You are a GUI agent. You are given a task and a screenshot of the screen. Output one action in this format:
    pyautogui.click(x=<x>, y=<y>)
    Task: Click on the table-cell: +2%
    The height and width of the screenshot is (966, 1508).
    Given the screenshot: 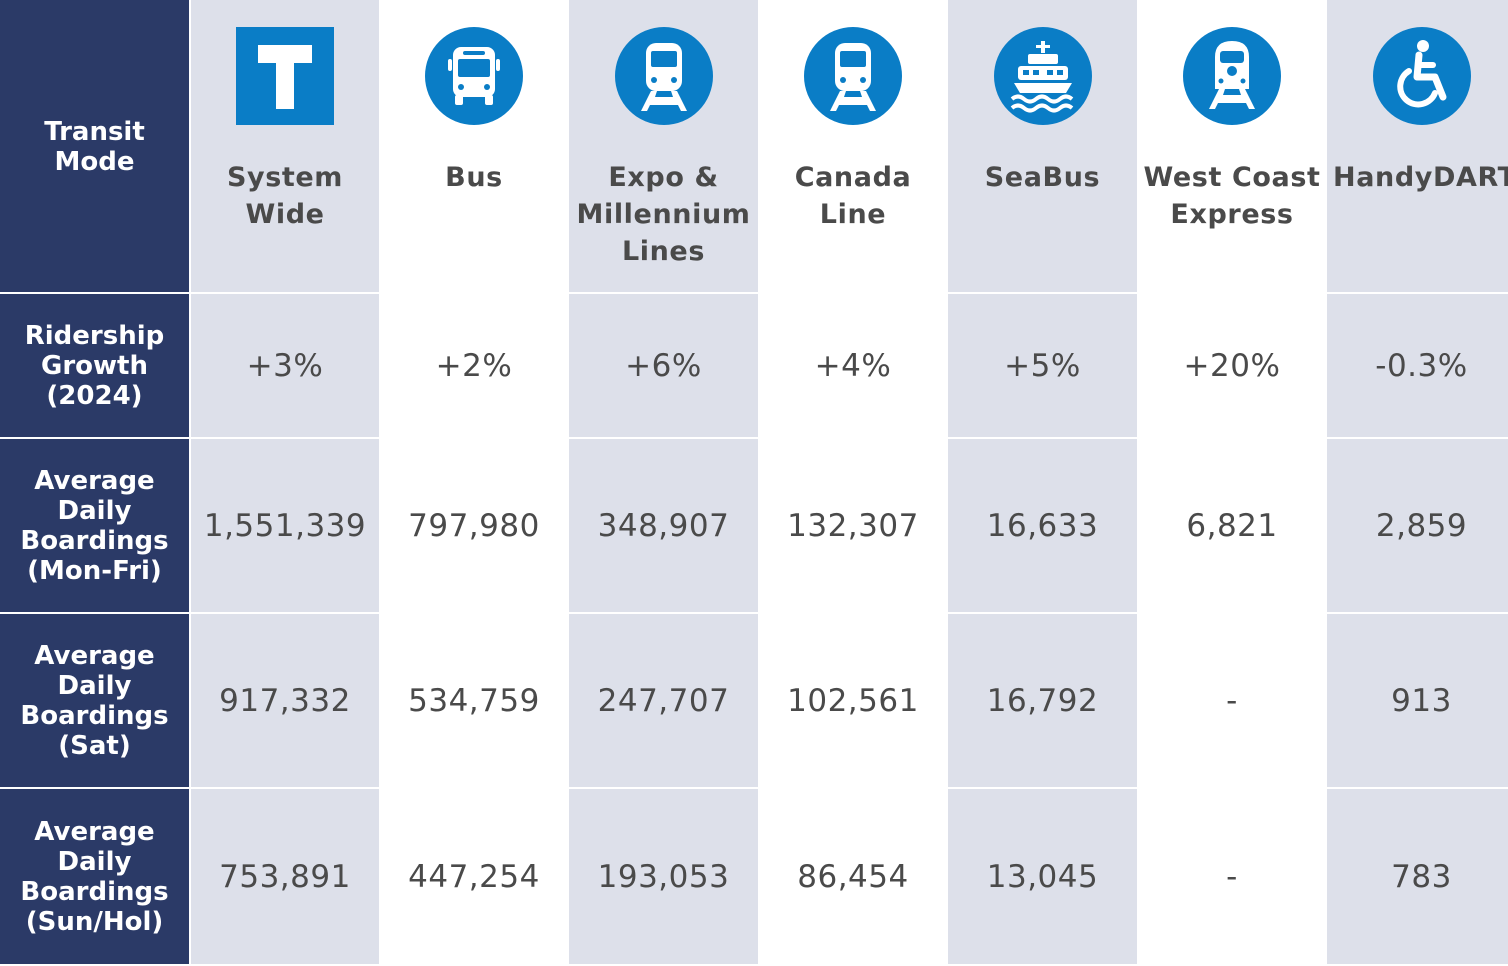 What is the action you would take?
    pyautogui.click(x=474, y=366)
    